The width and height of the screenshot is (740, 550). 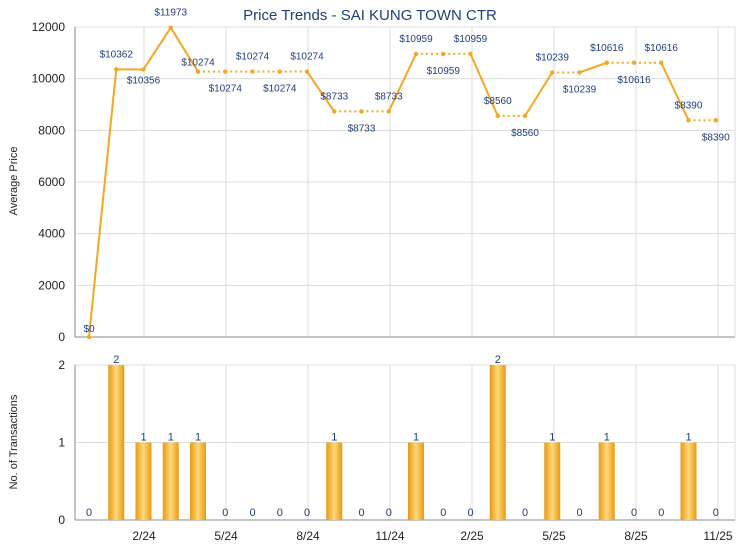 What do you see at coordinates (51, 234) in the screenshot?
I see `price-y-tick-label: 4000` at bounding box center [51, 234].